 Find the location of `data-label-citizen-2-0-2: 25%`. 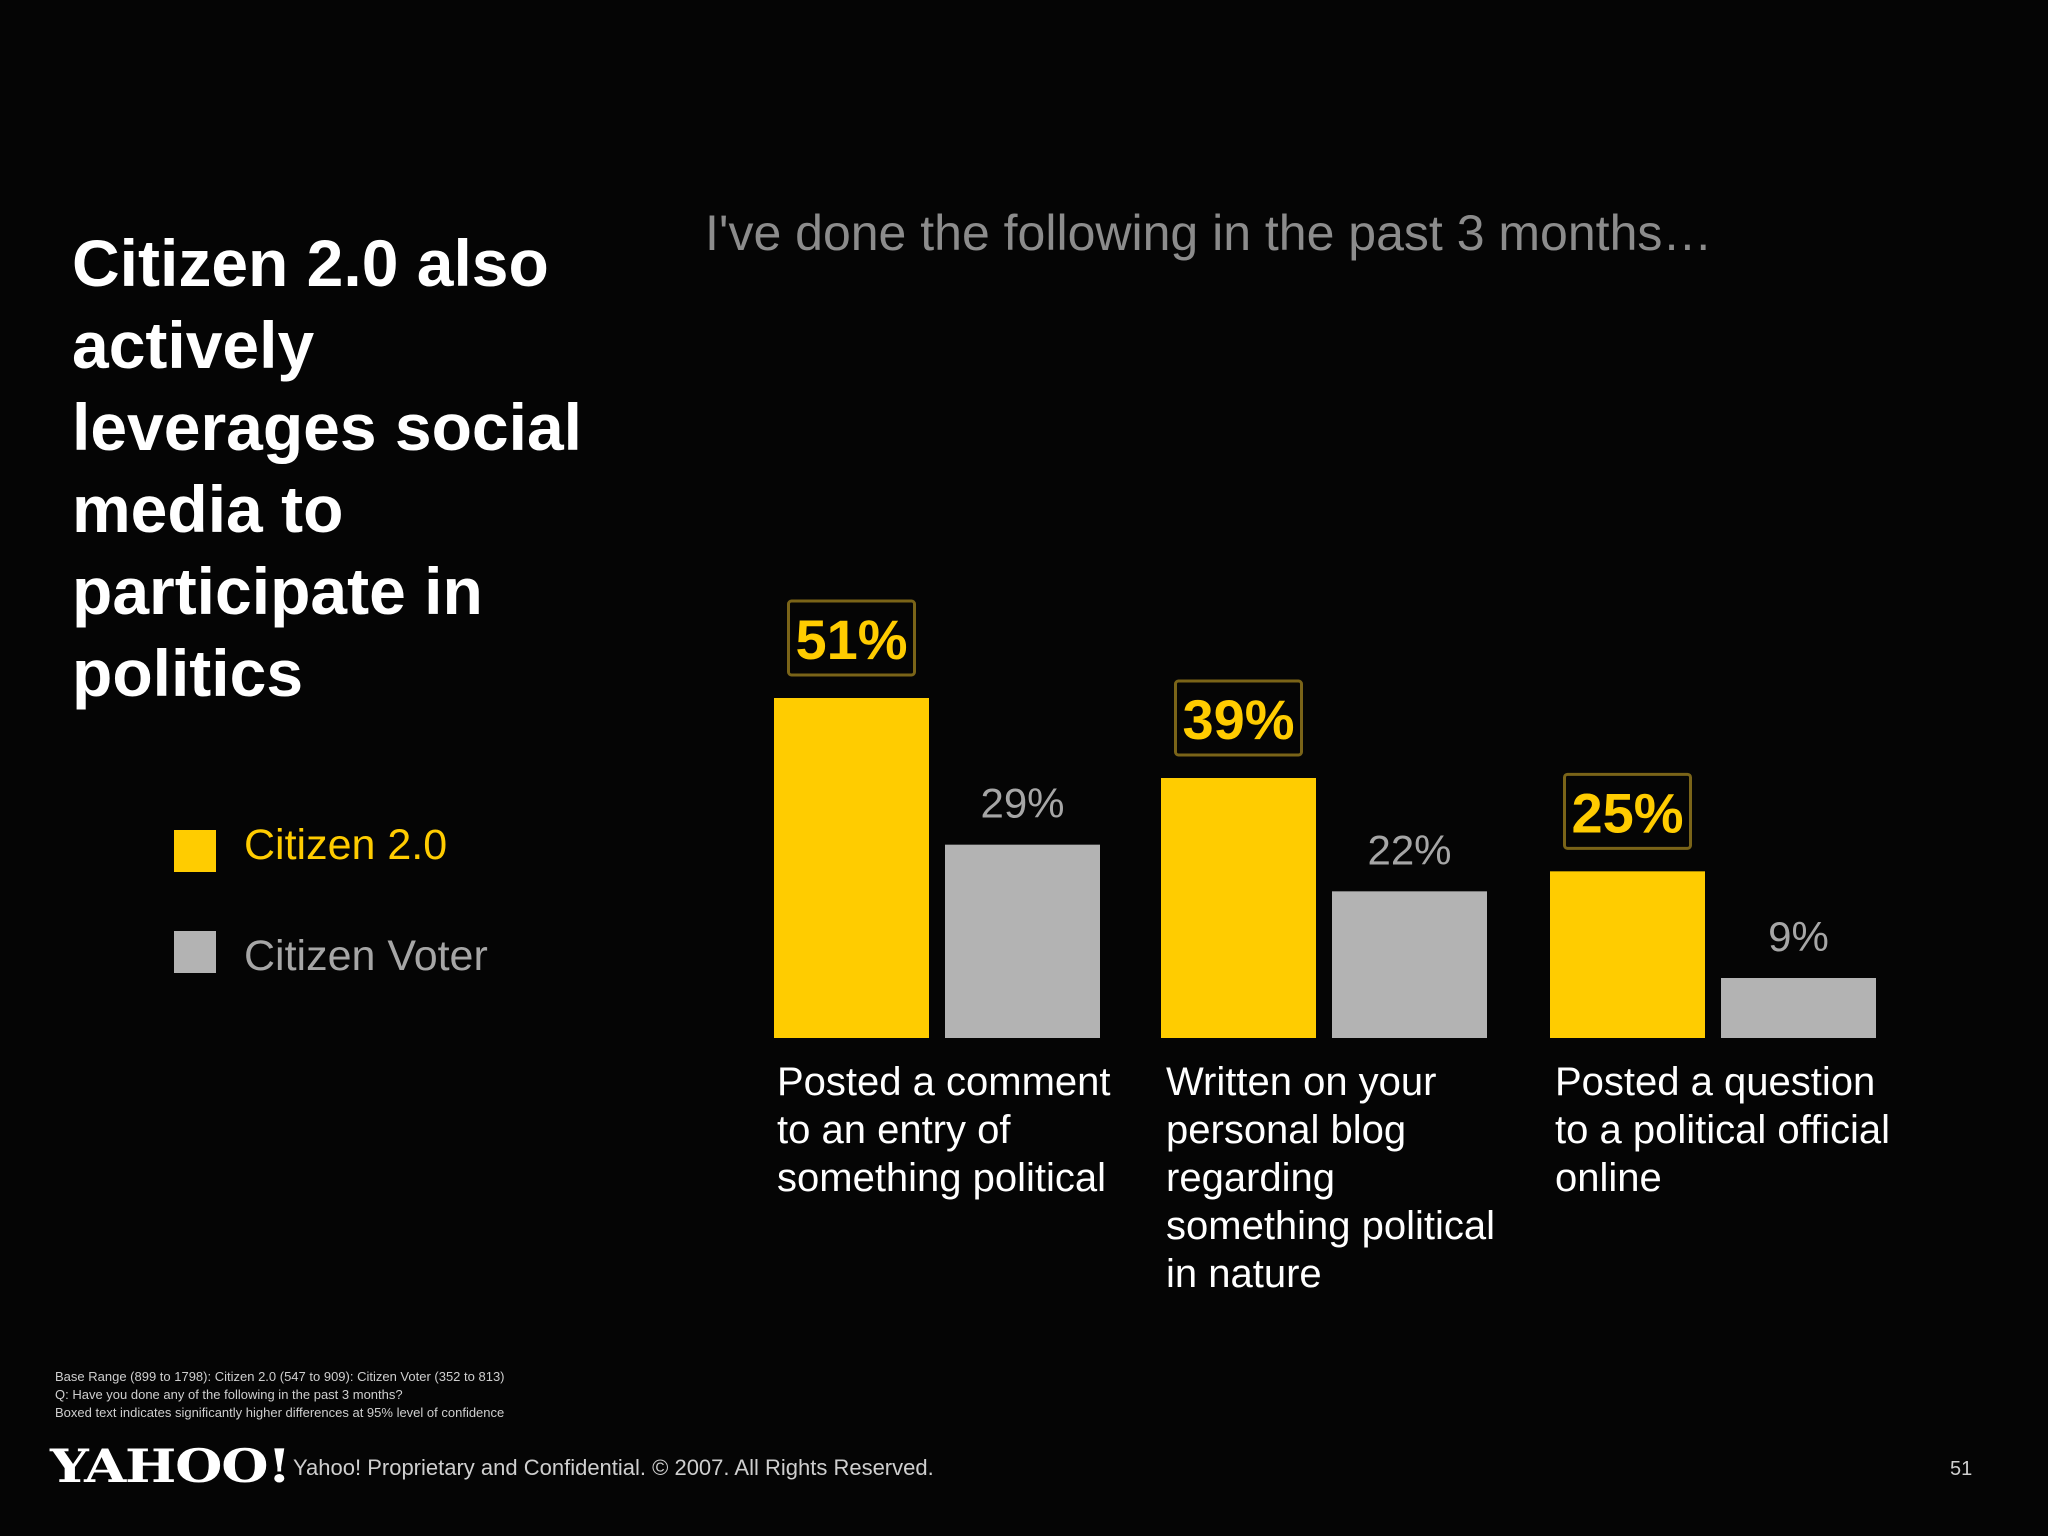

data-label-citizen-2-0-2: 25% is located at coordinates (1627, 812).